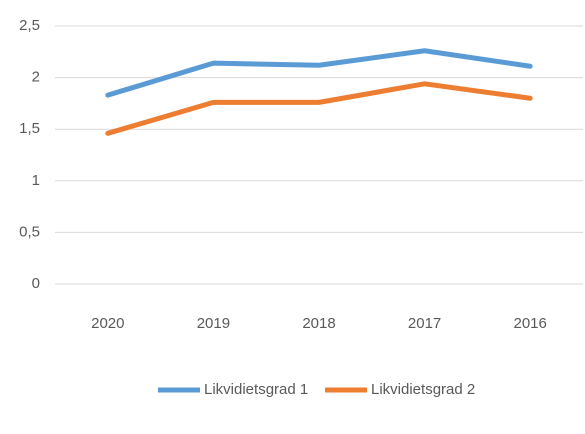 Image resolution: width=585 pixels, height=434 pixels. Describe the element at coordinates (213, 323) in the screenshot. I see `x-tick-label: 2019` at that location.